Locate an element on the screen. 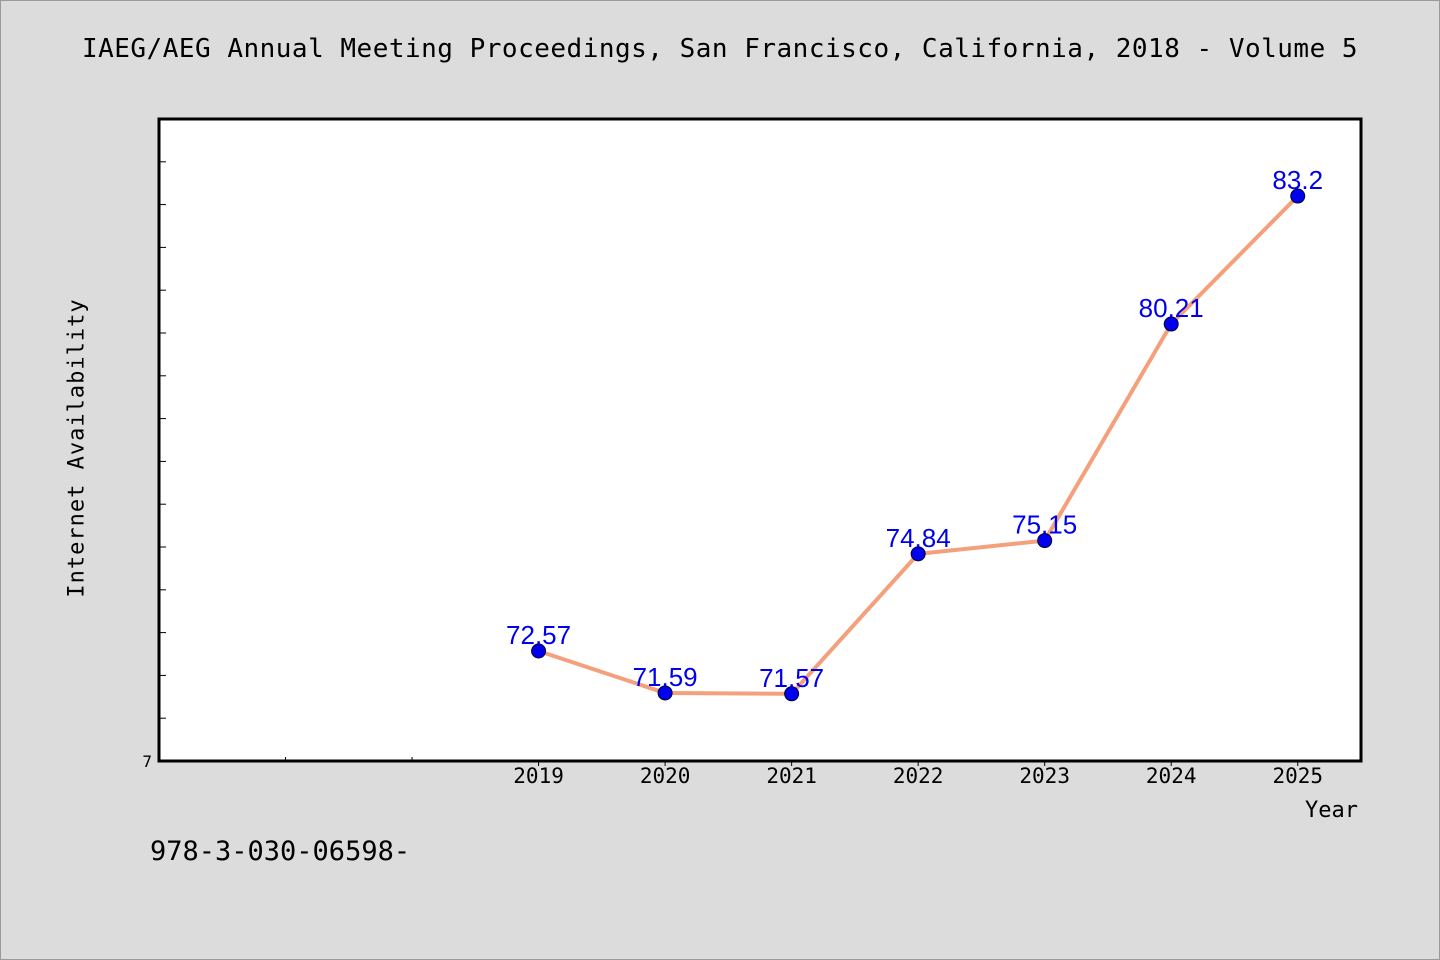 The height and width of the screenshot is (960, 1440). x-tick-label: 2021 is located at coordinates (791, 776).